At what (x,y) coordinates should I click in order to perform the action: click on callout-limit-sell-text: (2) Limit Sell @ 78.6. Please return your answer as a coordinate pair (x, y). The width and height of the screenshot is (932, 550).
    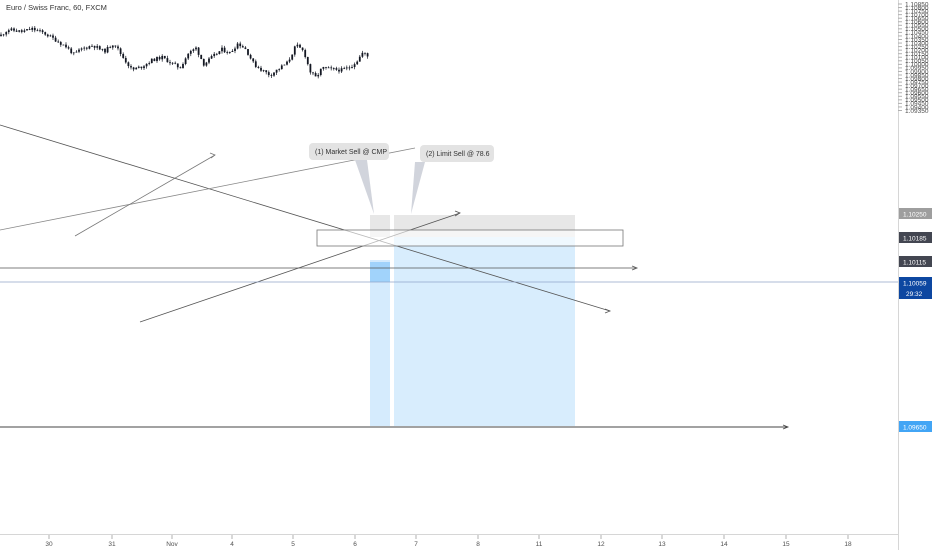
    Looking at the image, I should click on (458, 154).